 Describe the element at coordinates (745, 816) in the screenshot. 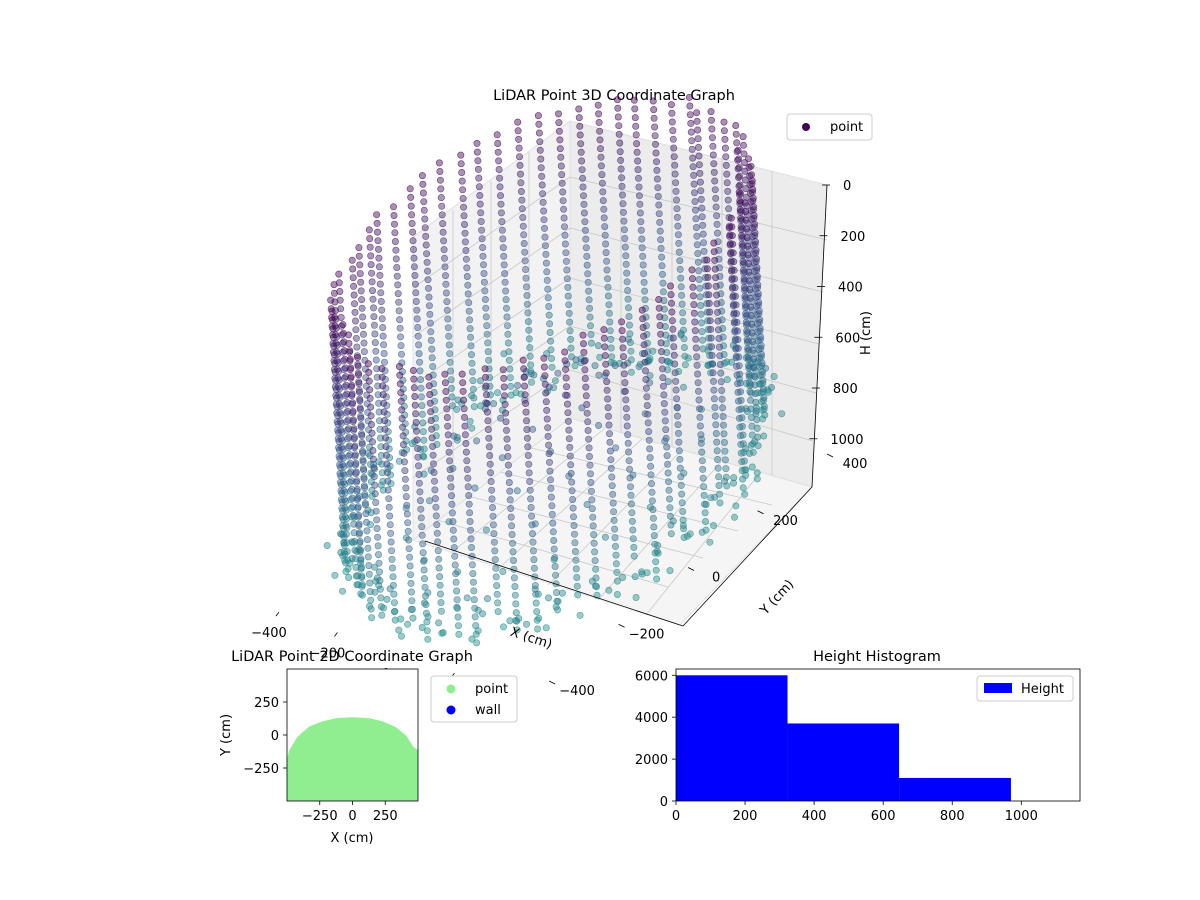

I see `hist-x-tick-label: 200` at that location.